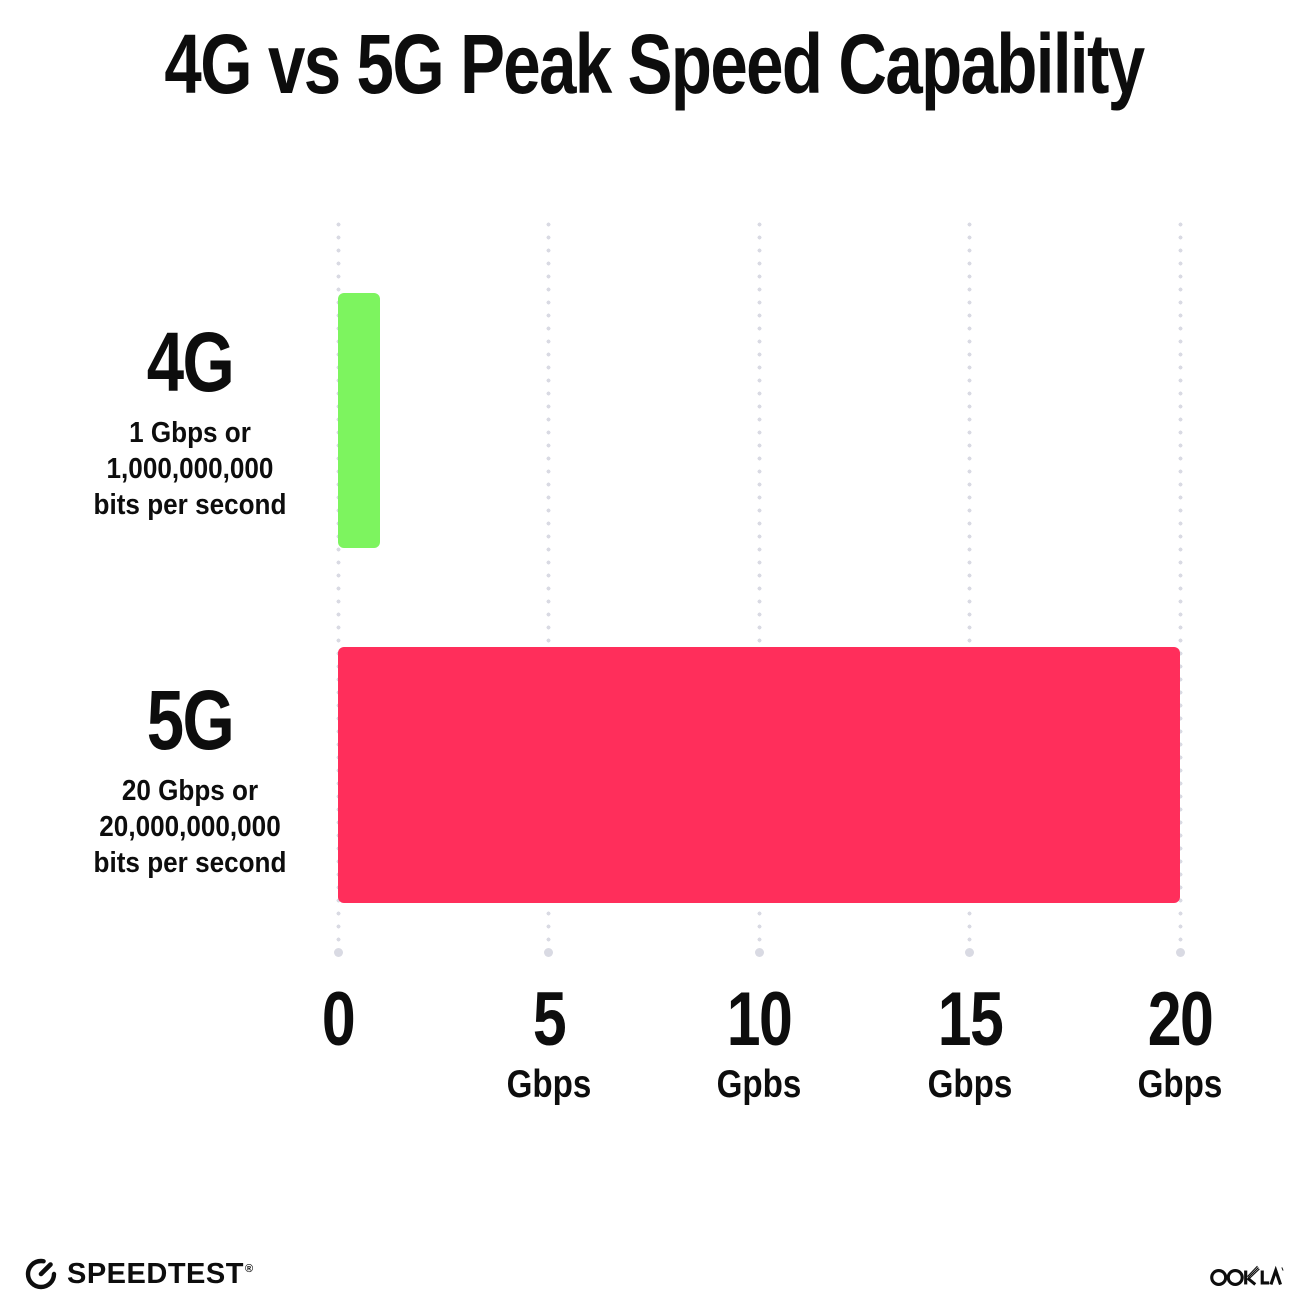 The image size is (1308, 1315). Describe the element at coordinates (190, 863) in the screenshot. I see `row-desc-5g-line3: bits per second` at that location.